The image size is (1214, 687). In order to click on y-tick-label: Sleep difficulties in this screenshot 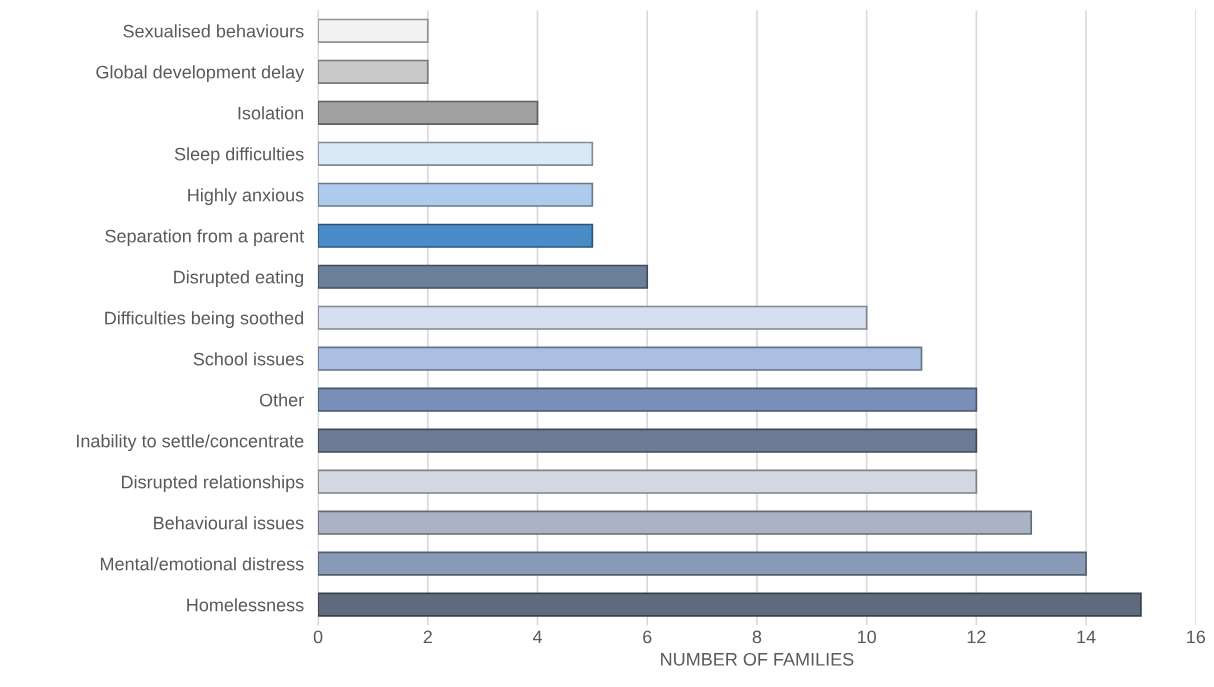, I will do `click(239, 156)`.